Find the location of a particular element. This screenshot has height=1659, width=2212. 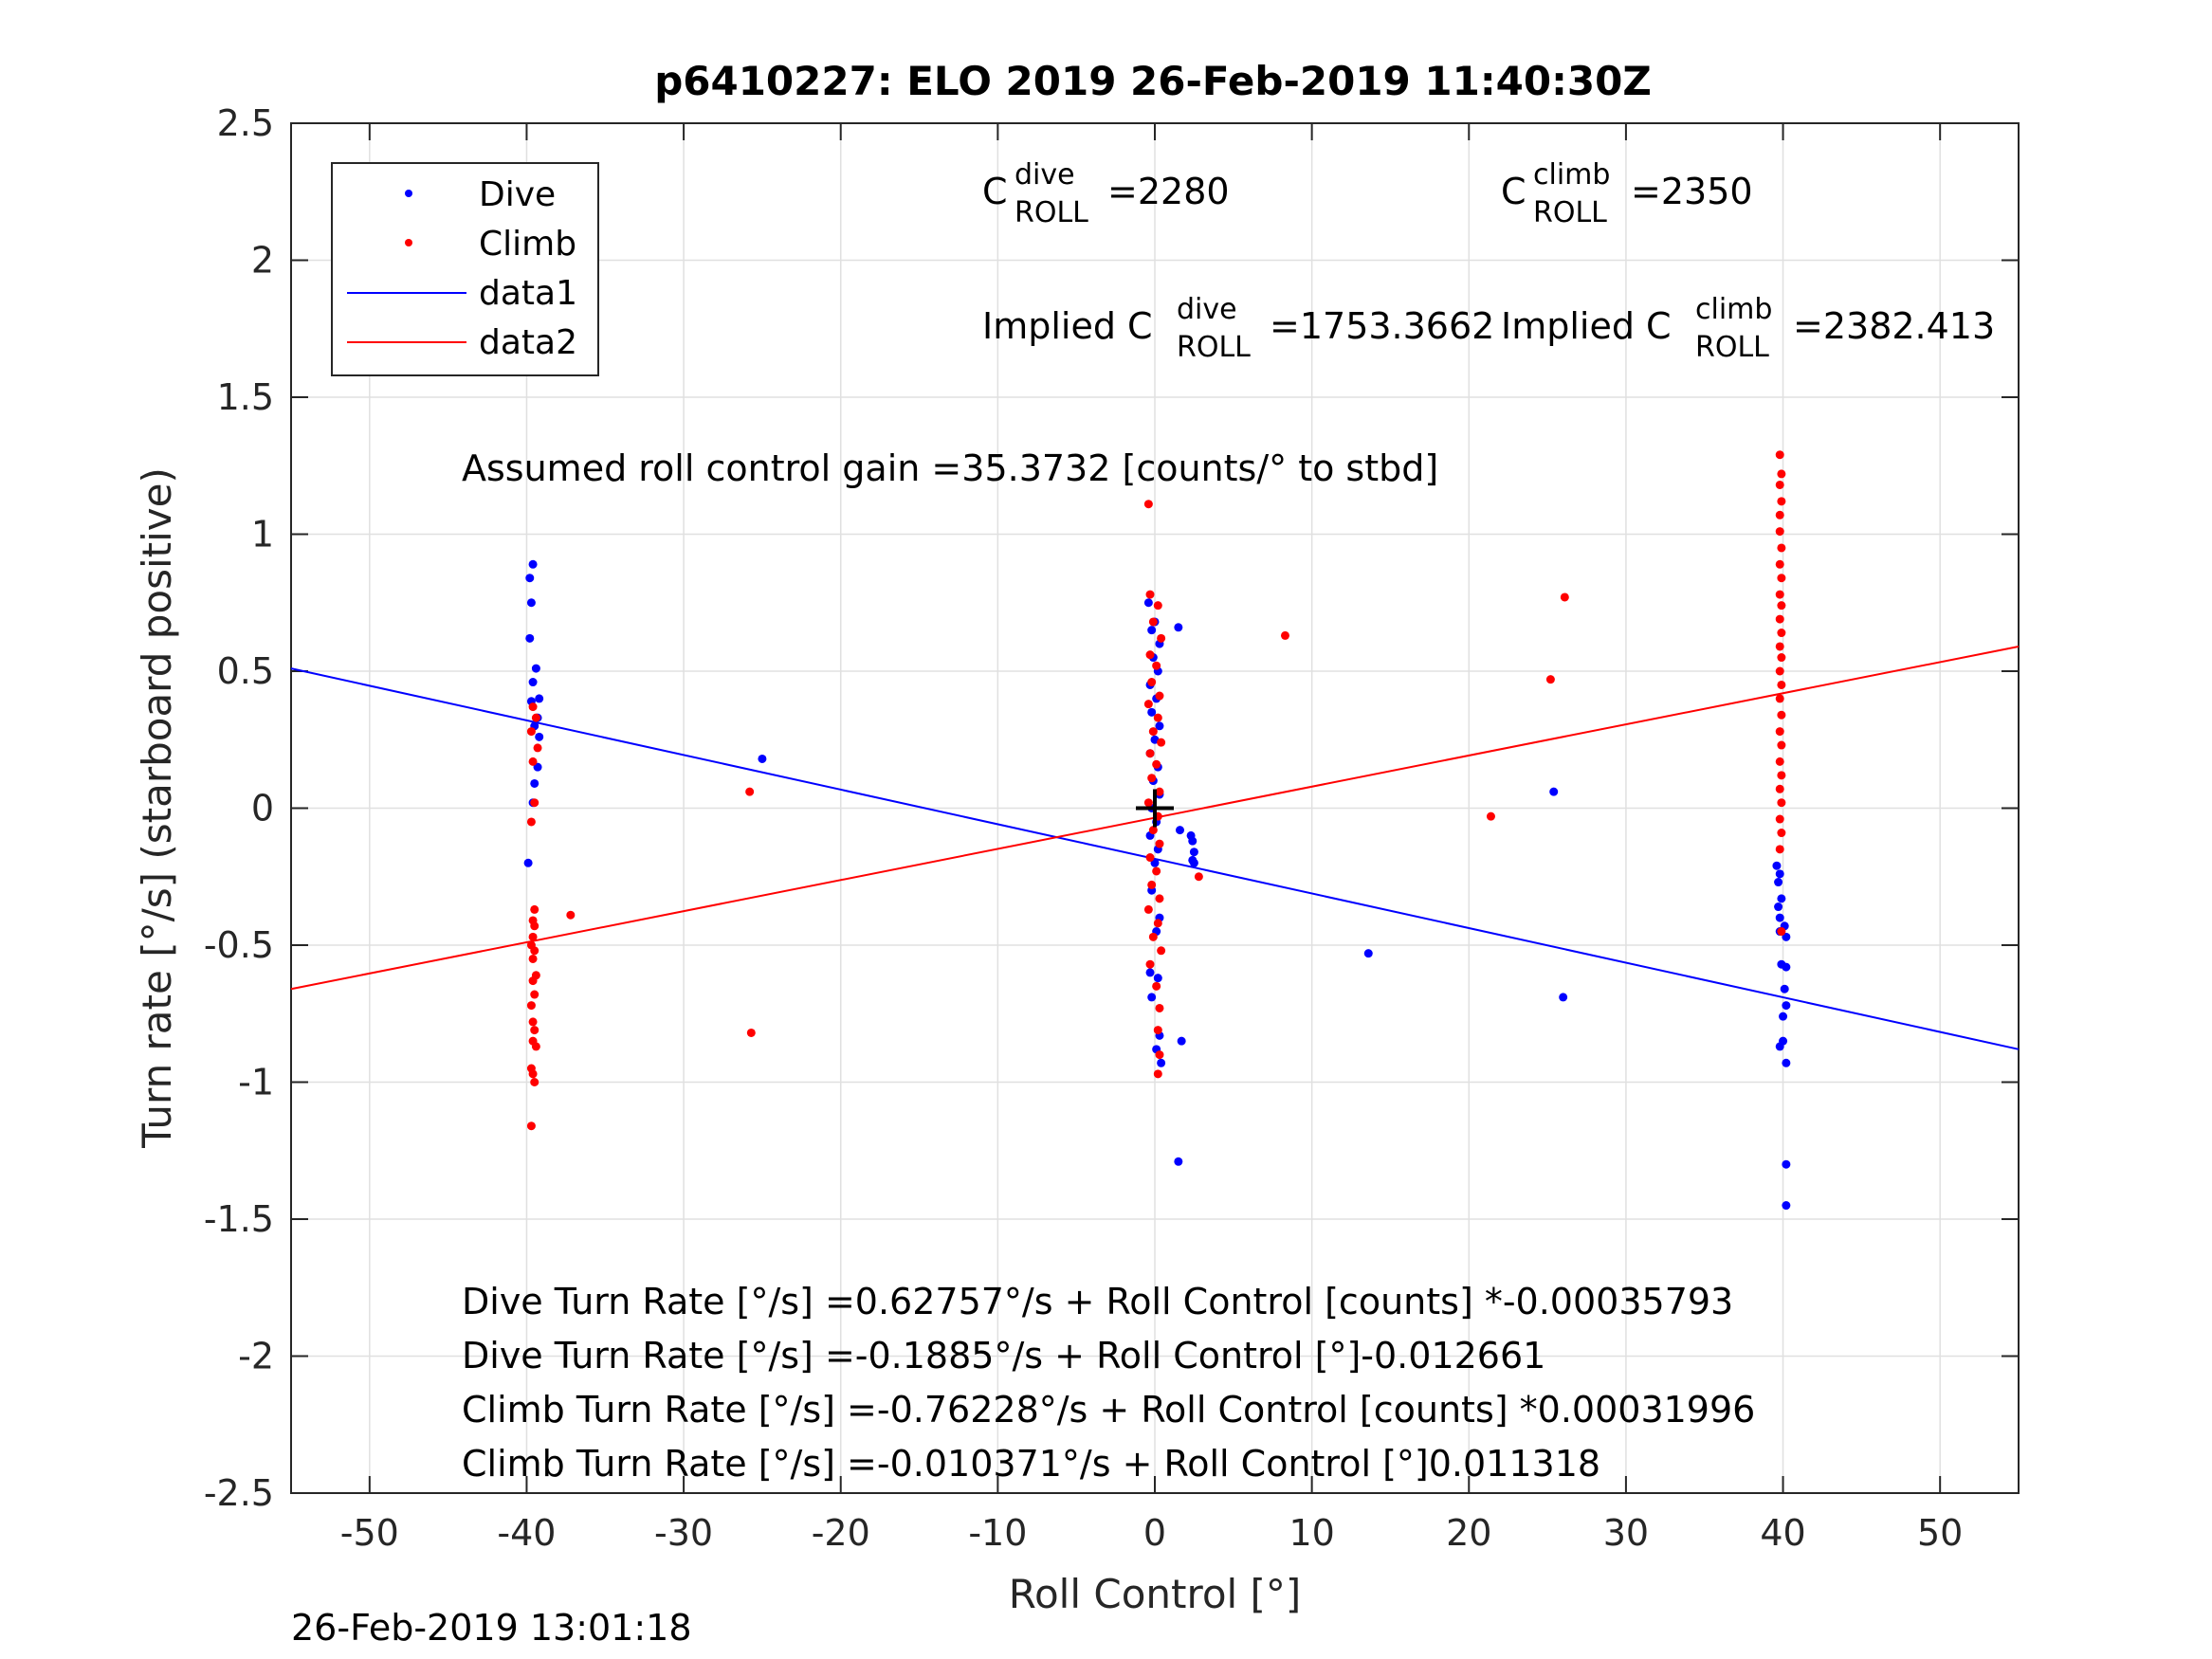

y-tick-label: -2 is located at coordinates (256, 1356).